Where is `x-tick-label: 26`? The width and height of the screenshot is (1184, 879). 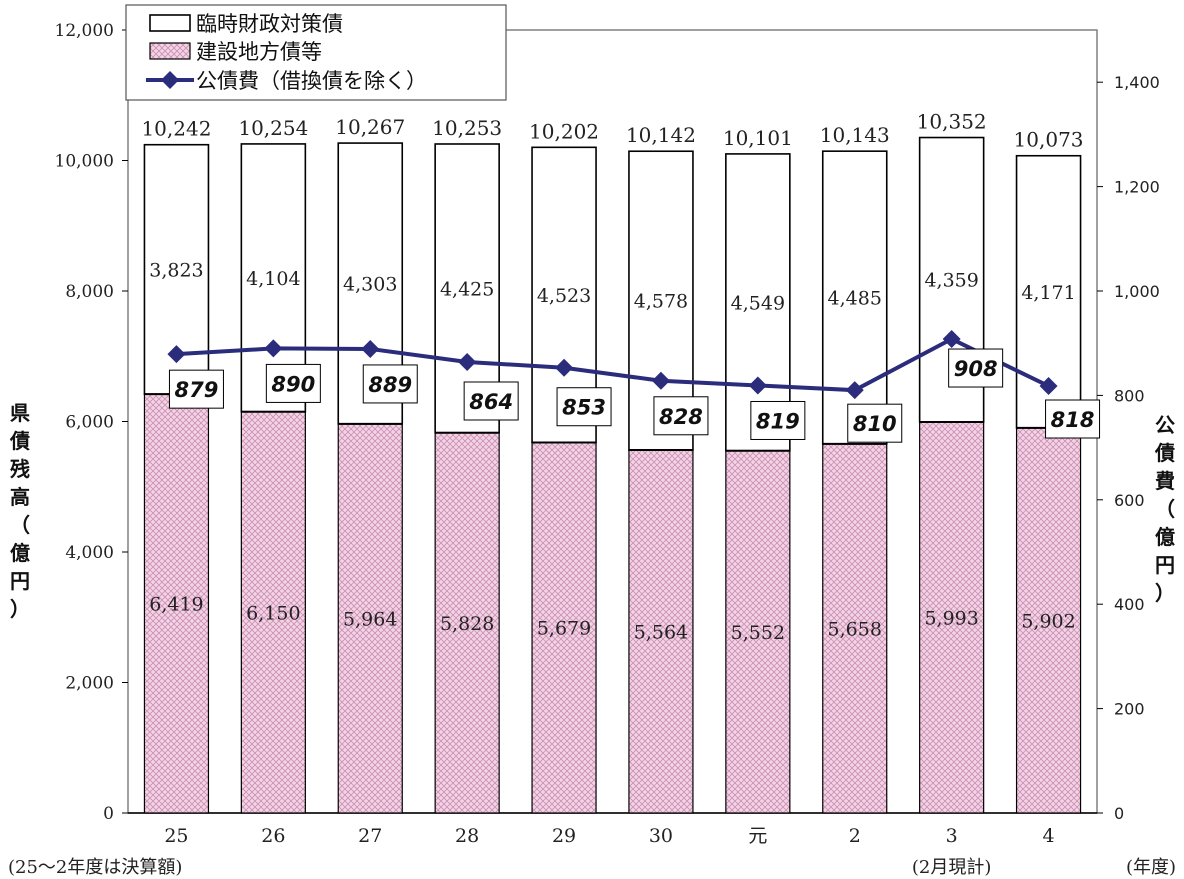
x-tick-label: 26 is located at coordinates (273, 836).